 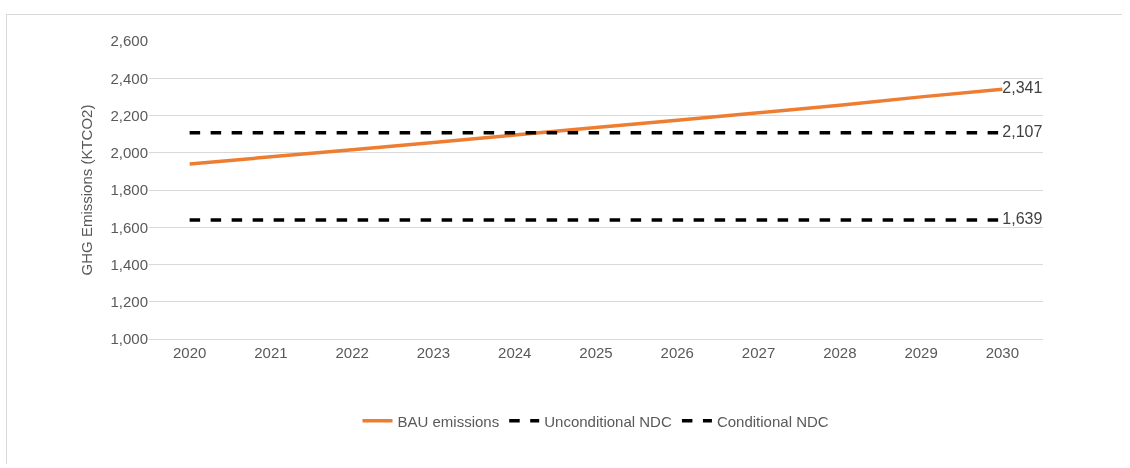 What do you see at coordinates (129, 115) in the screenshot?
I see `y-tick-label: 2,200` at bounding box center [129, 115].